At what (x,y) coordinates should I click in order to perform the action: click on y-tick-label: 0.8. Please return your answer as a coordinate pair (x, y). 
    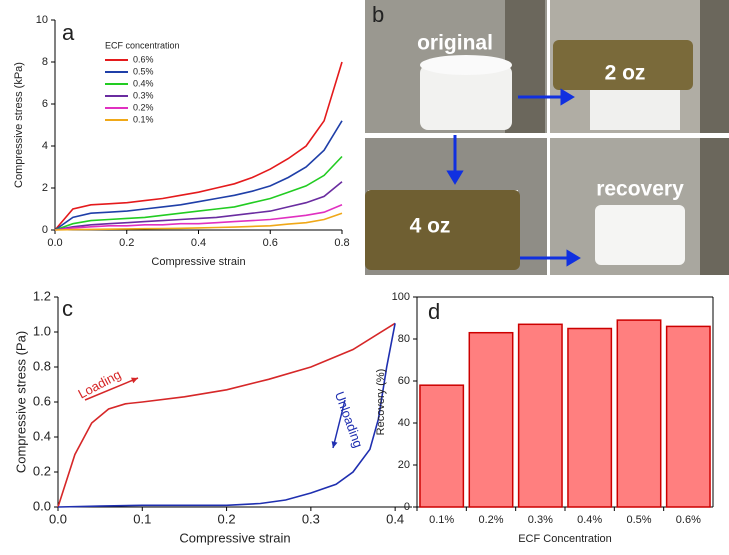
    Looking at the image, I should click on (42, 365).